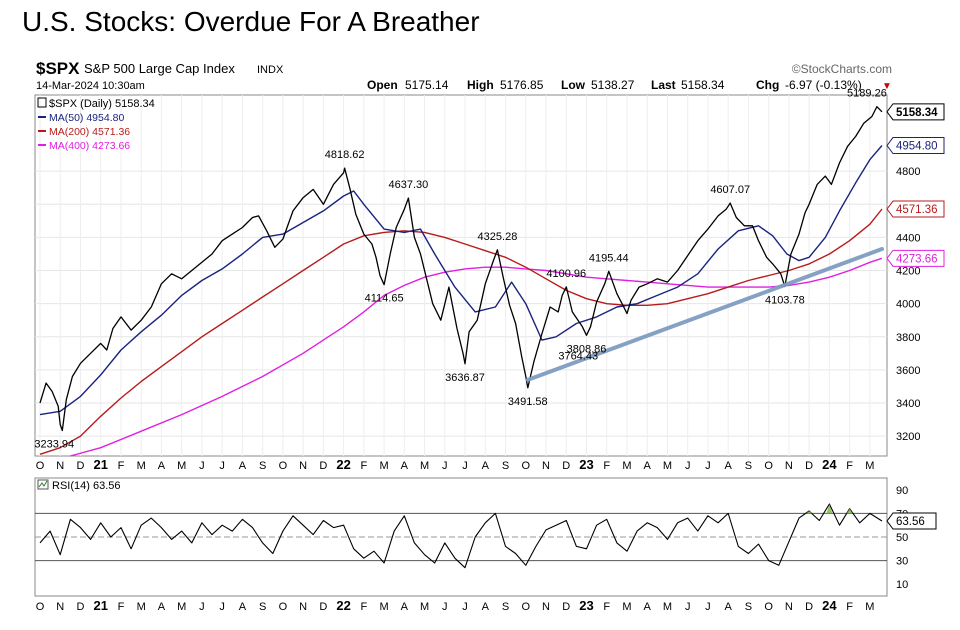 The width and height of the screenshot is (960, 630). What do you see at coordinates (915, 185) in the screenshot?
I see `price-tags: 5158.34 4954.80 4571.36 4273.66` at bounding box center [915, 185].